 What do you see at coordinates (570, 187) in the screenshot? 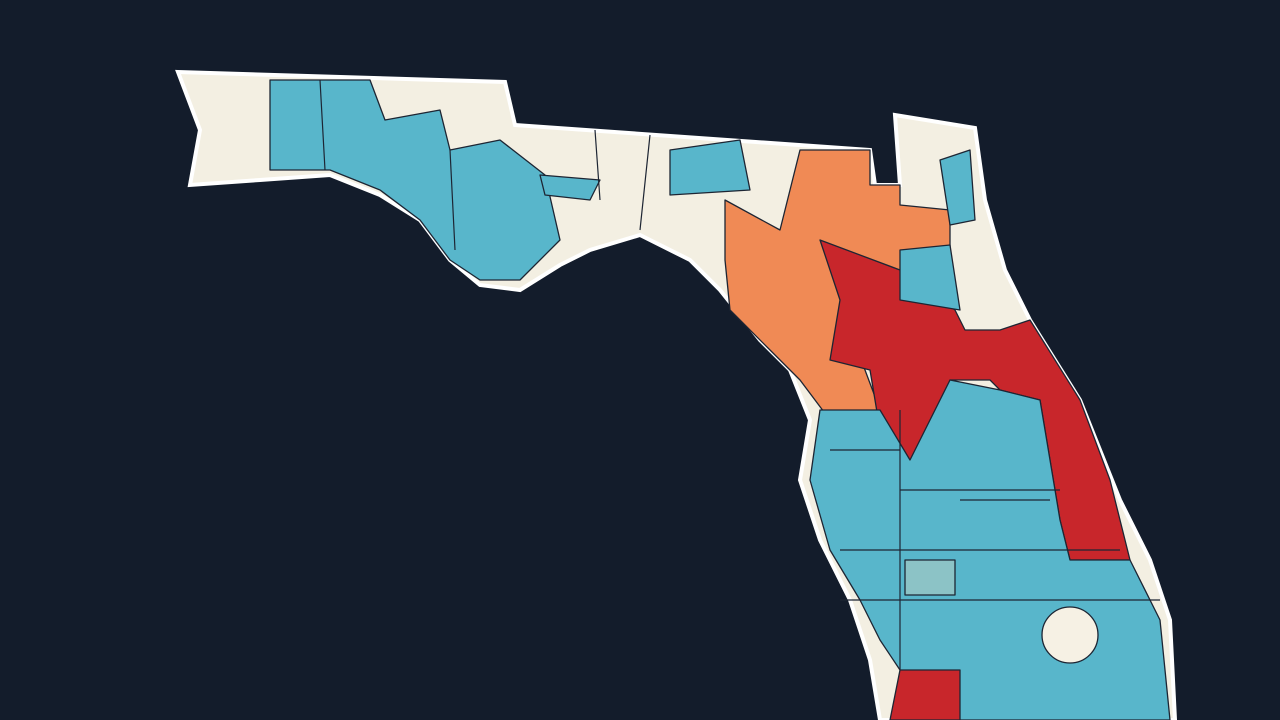
I see `county-region-big-bend` at bounding box center [570, 187].